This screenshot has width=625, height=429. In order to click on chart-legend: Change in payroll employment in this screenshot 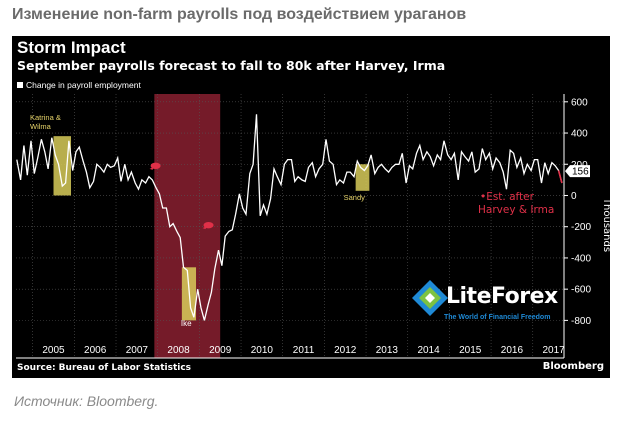, I will do `click(79, 85)`.